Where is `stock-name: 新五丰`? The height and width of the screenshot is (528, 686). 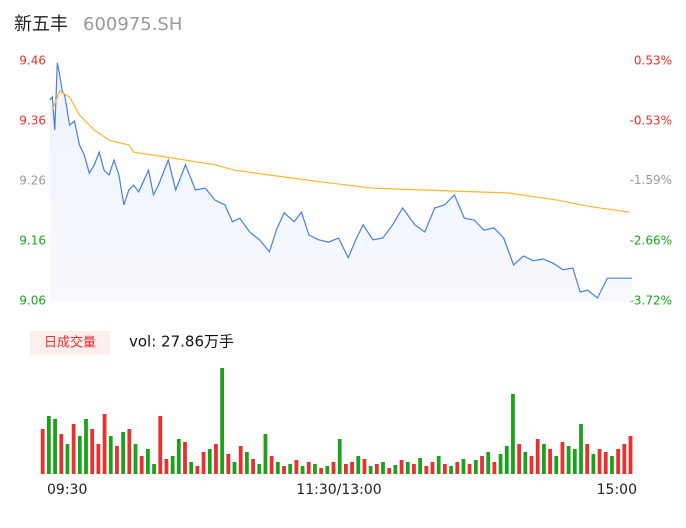
stock-name: 新五丰 is located at coordinates (41, 24).